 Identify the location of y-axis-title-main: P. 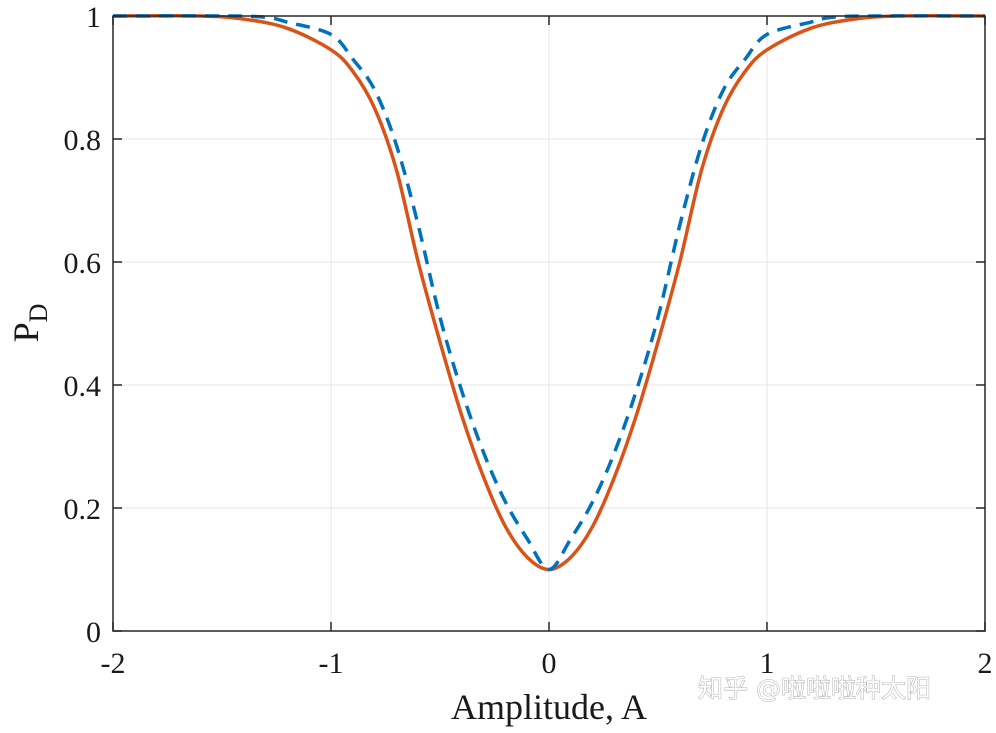
(26, 332).